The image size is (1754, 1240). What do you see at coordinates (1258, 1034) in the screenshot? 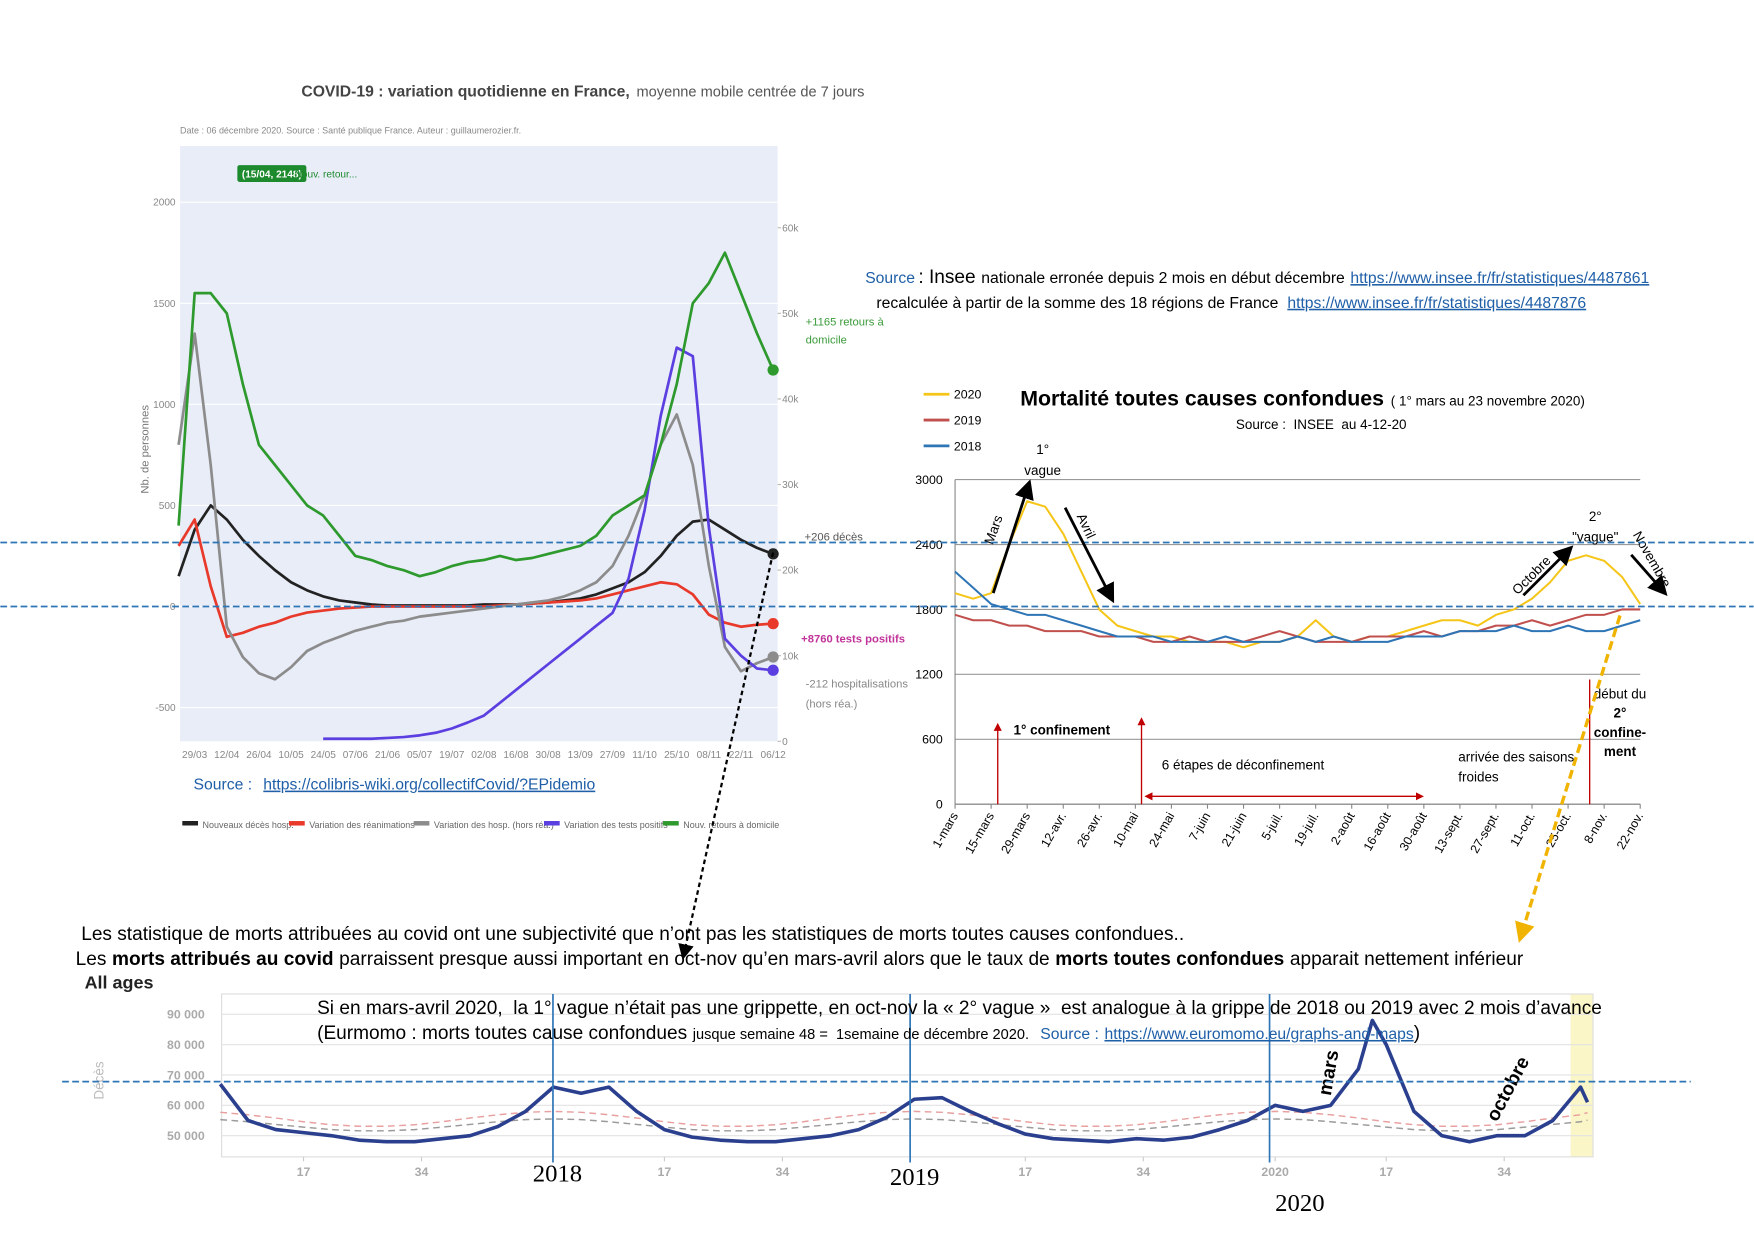
I see `link: https://www.euromomo.eu/graphs-and-maps` at bounding box center [1258, 1034].